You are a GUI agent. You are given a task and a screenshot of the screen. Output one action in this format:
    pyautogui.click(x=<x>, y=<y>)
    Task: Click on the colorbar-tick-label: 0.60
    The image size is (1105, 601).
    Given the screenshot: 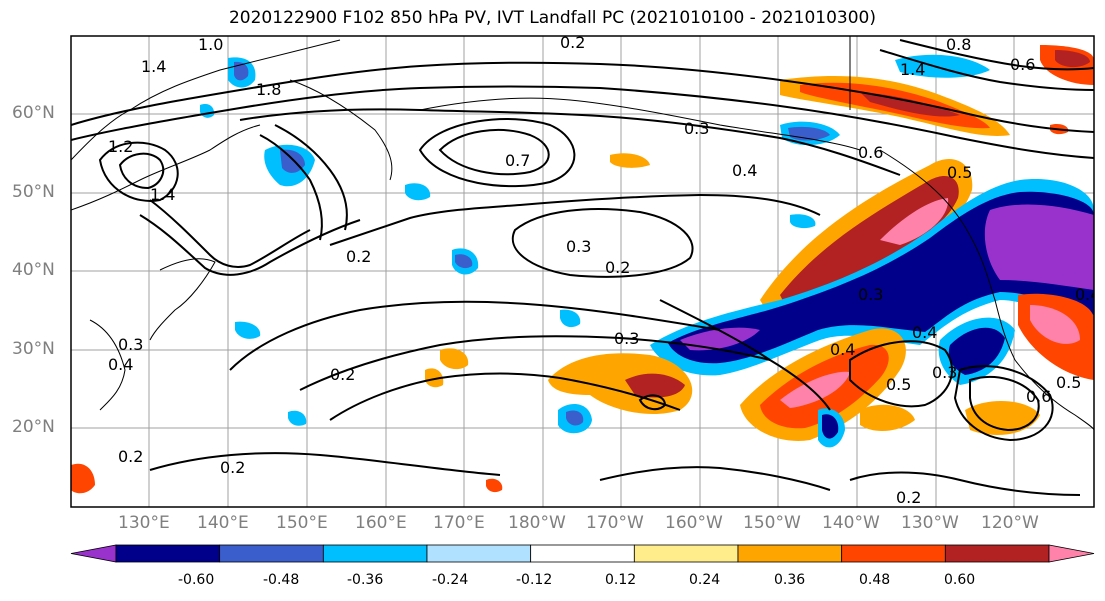 What is the action you would take?
    pyautogui.click(x=960, y=580)
    